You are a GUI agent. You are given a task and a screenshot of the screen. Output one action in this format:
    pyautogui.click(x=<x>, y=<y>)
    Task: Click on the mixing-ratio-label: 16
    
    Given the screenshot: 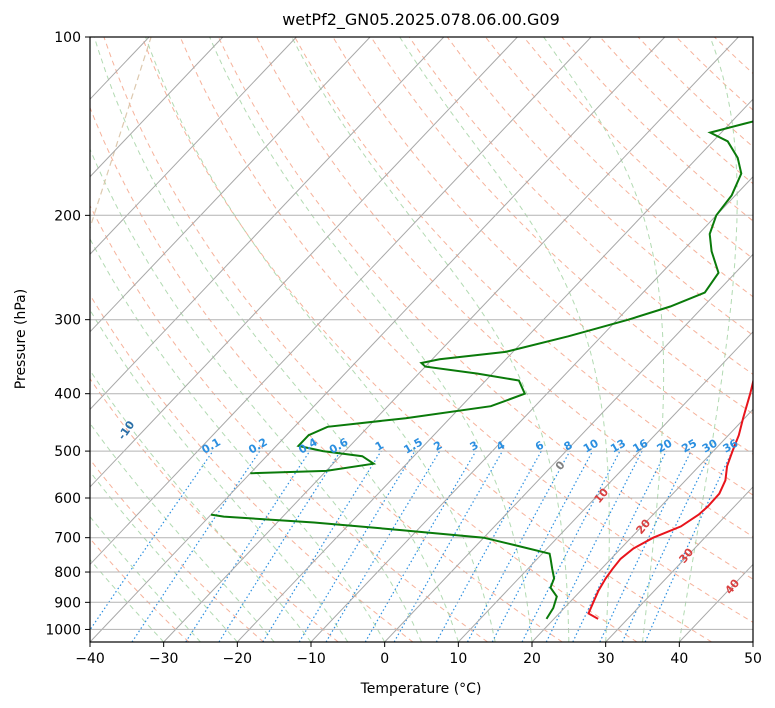 What is the action you would take?
    pyautogui.click(x=640, y=445)
    